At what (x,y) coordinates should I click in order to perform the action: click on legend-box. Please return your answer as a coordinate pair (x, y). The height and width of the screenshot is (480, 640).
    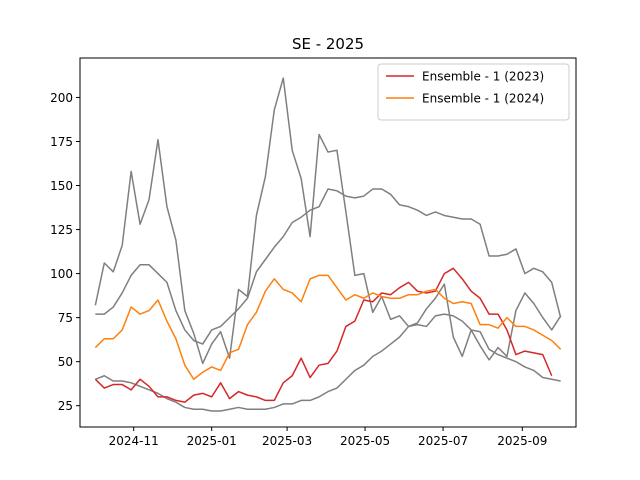
    Looking at the image, I should click on (473, 92).